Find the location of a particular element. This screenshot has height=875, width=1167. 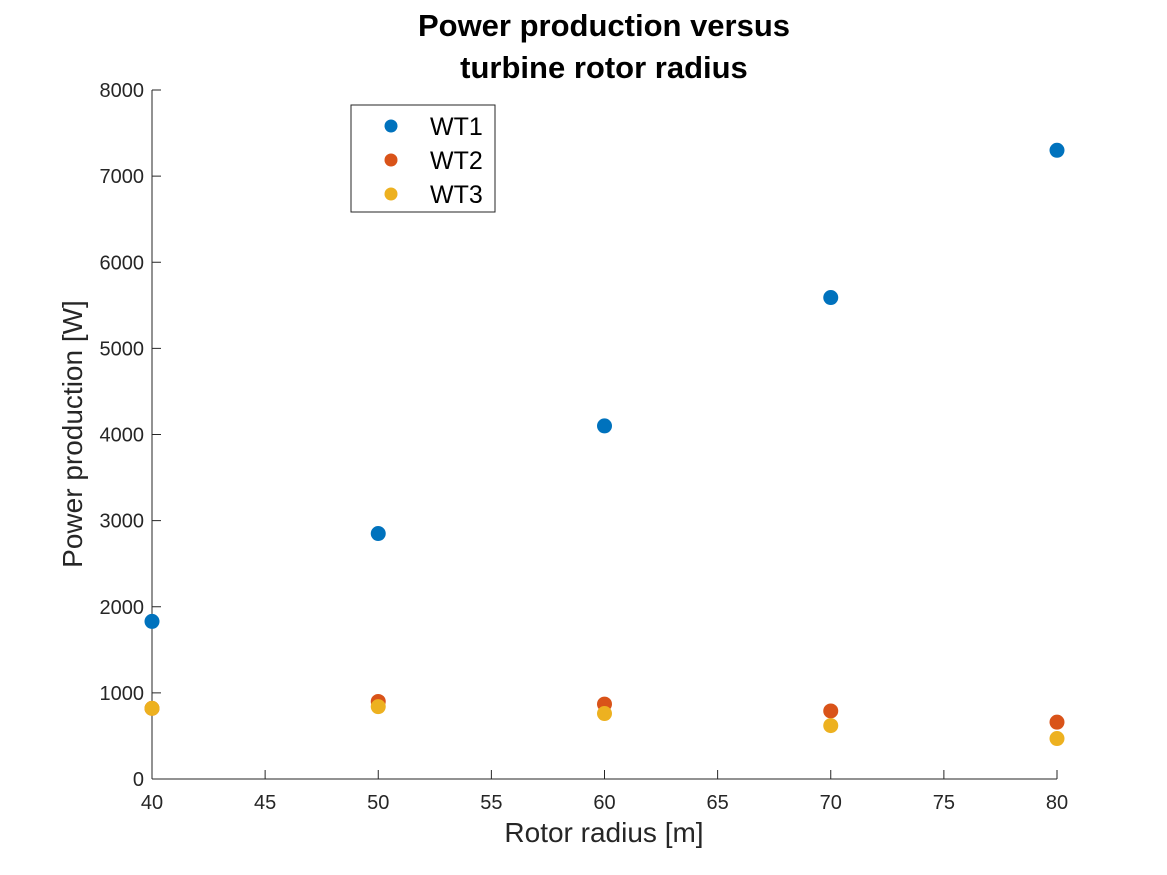

y-tick-label: 2000 is located at coordinates (122, 608).